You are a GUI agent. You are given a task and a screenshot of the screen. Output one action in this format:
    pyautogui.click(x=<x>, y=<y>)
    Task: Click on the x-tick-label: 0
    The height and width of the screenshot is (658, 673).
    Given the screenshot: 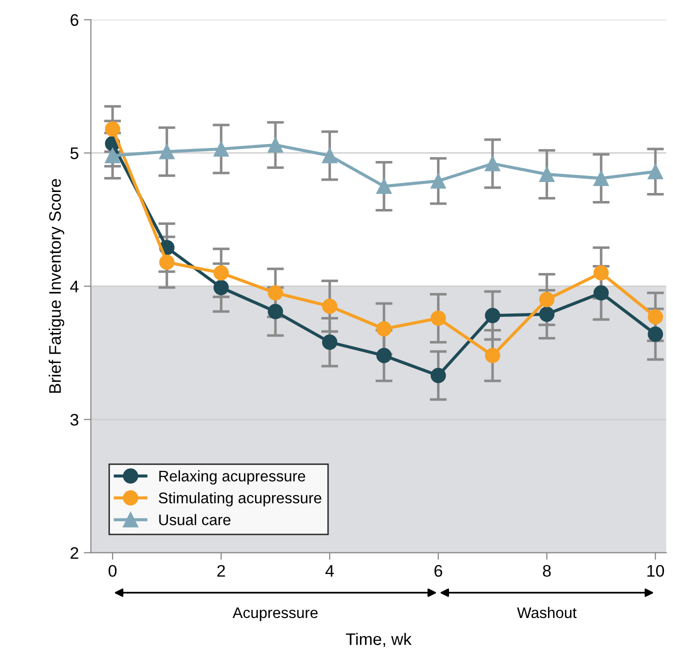 What is the action you would take?
    pyautogui.click(x=112, y=570)
    